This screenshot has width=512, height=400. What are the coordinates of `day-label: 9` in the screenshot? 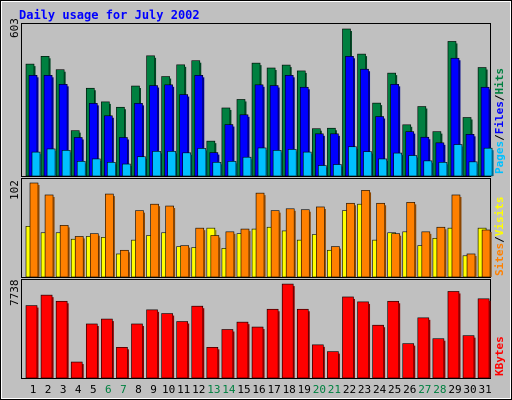 It's located at (153, 389).